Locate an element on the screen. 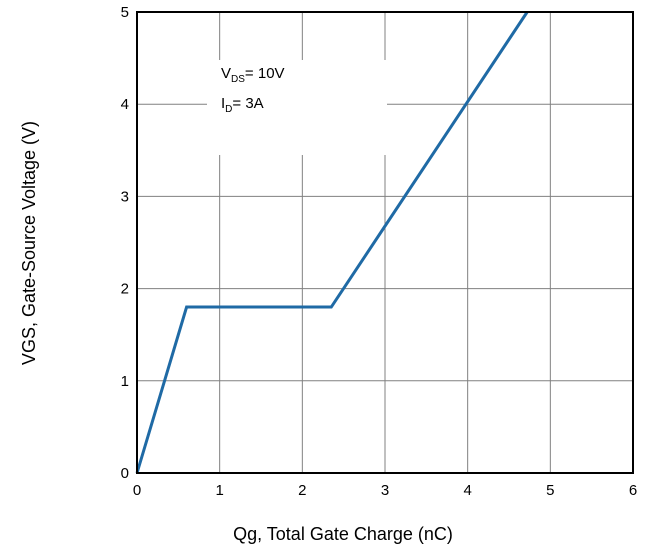 The width and height of the screenshot is (656, 559). x-tick-label-1: 1 is located at coordinates (219, 490).